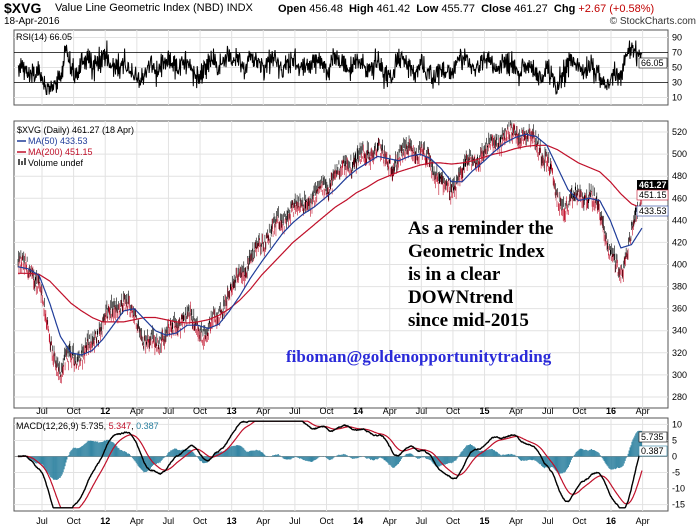  I want to click on index-name: Value Line Geometric Index (NBD) INDX, so click(154, 8).